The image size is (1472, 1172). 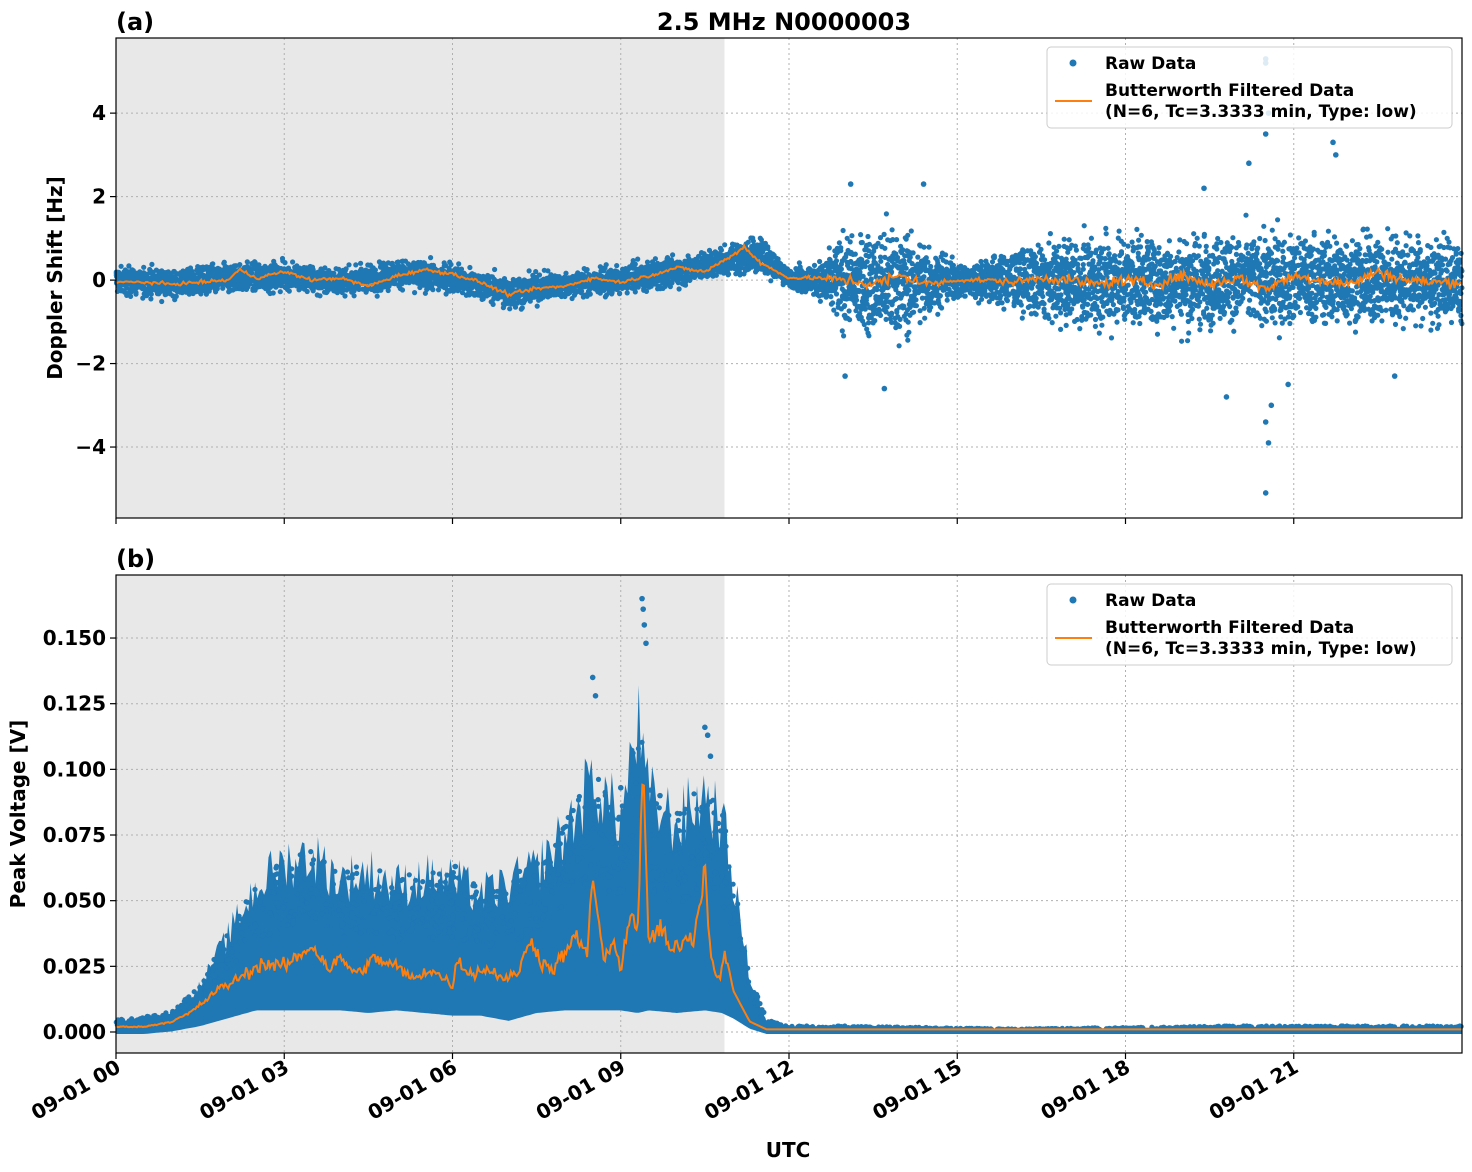 I want to click on x-tick-label: 09-01 18, so click(x=1085, y=1090).